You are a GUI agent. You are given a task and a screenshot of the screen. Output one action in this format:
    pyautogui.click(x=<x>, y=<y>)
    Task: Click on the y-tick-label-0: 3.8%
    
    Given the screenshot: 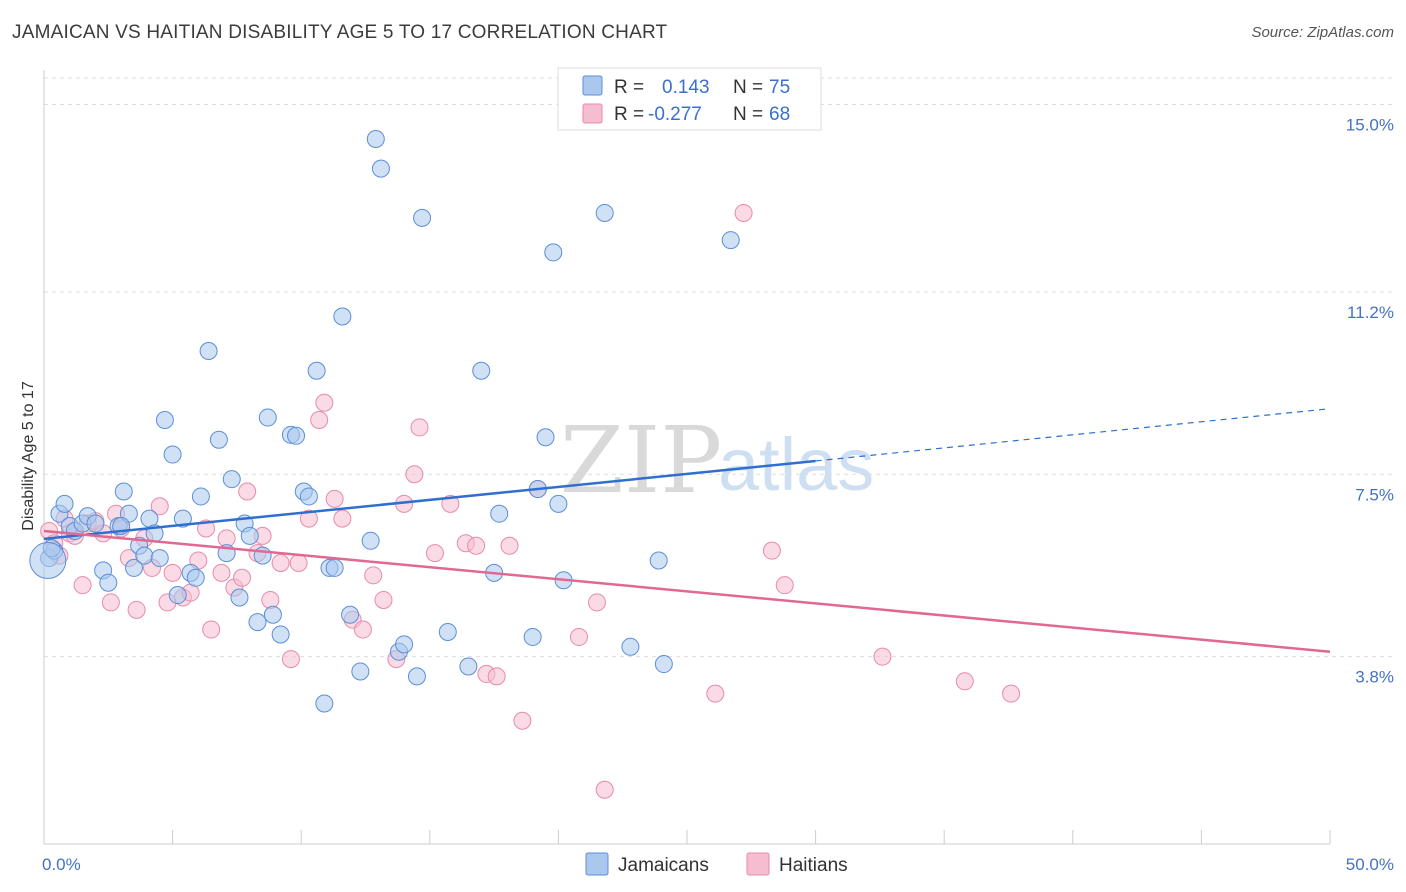 What is the action you would take?
    pyautogui.click(x=1374, y=677)
    